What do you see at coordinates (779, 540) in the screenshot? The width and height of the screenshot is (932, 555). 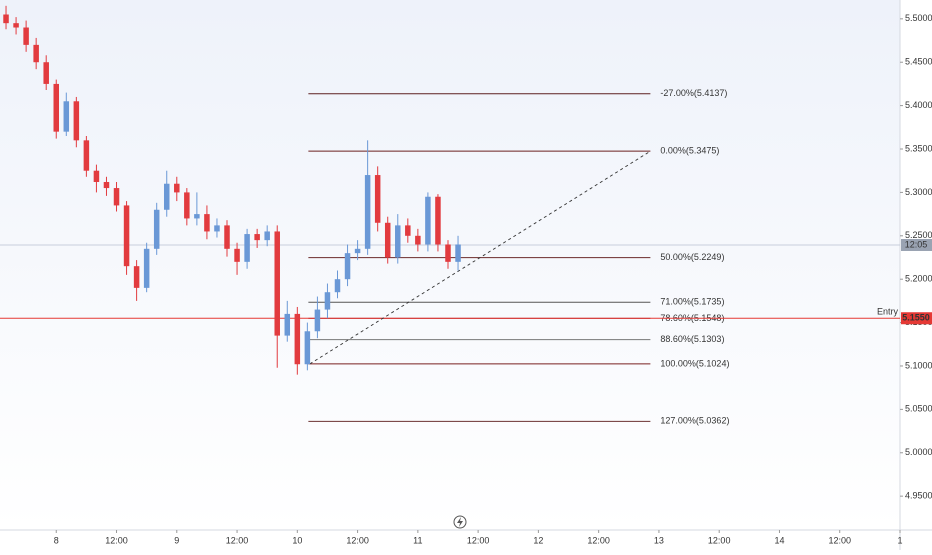 I see `x-tick-label: 14` at bounding box center [779, 540].